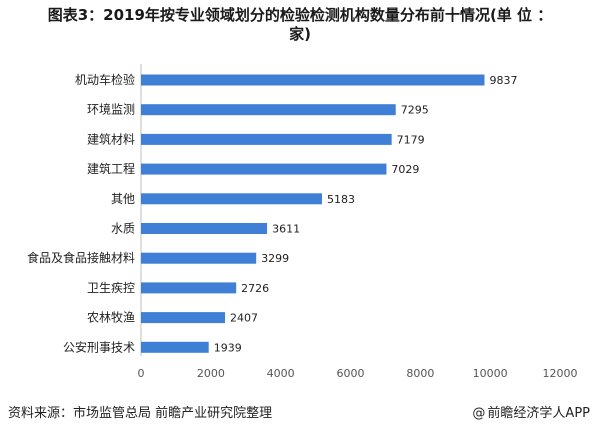  What do you see at coordinates (411, 139) in the screenshot?
I see `value-label: 7179` at bounding box center [411, 139].